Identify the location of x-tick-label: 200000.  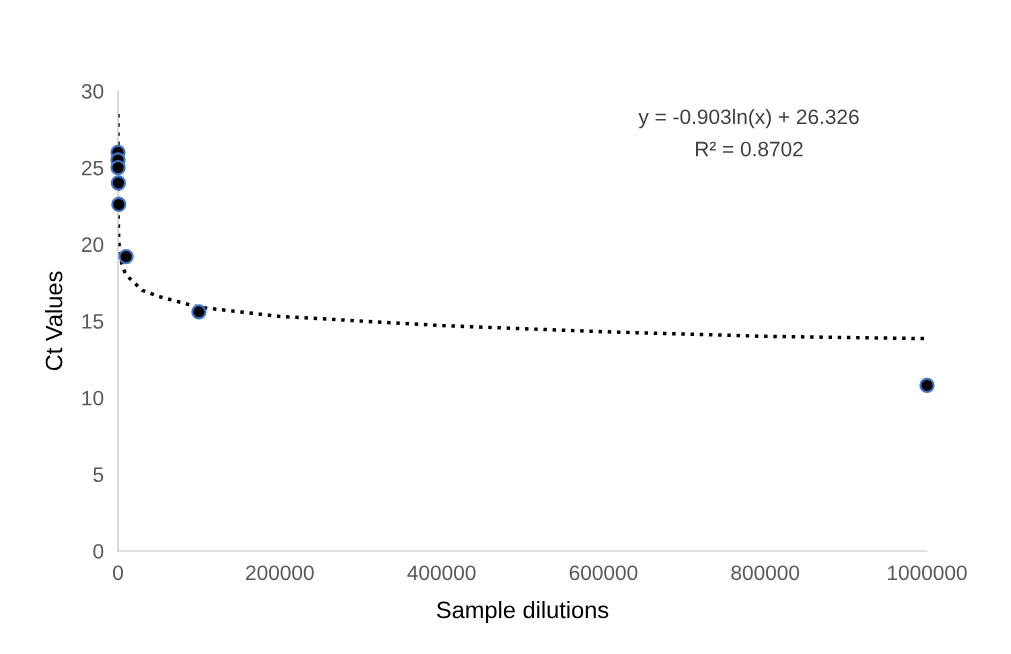
(280, 573).